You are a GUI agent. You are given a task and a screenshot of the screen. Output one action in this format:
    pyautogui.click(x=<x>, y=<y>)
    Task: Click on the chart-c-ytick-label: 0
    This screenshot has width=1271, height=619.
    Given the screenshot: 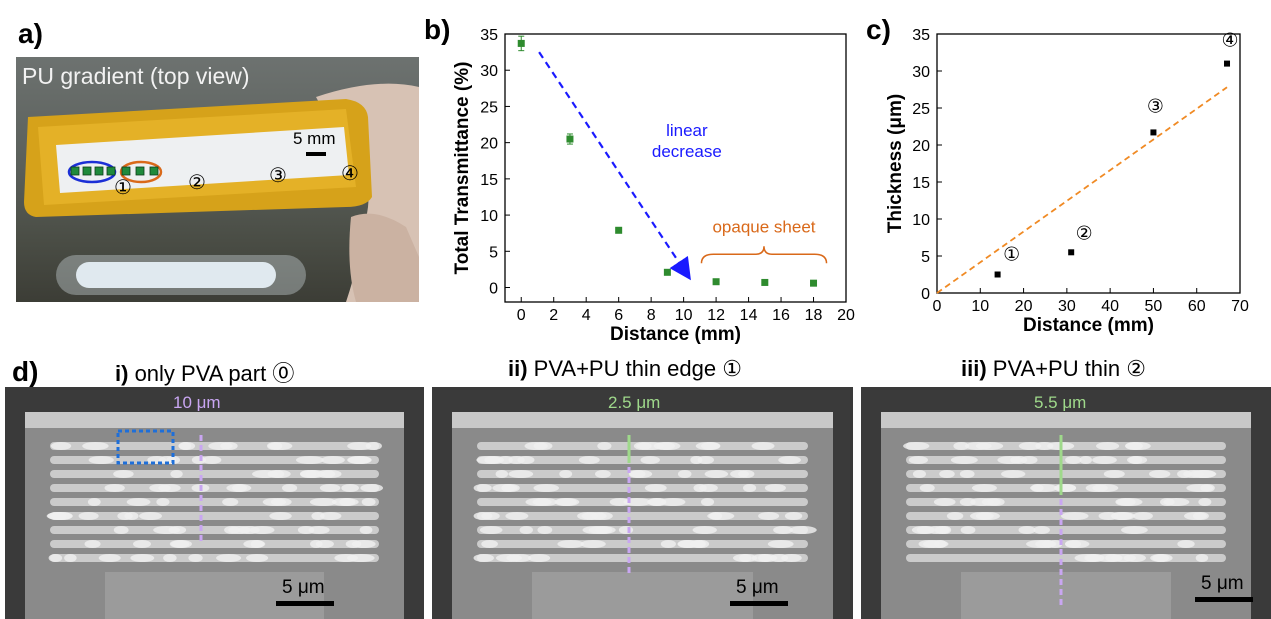 What is the action you would take?
    pyautogui.click(x=925, y=294)
    